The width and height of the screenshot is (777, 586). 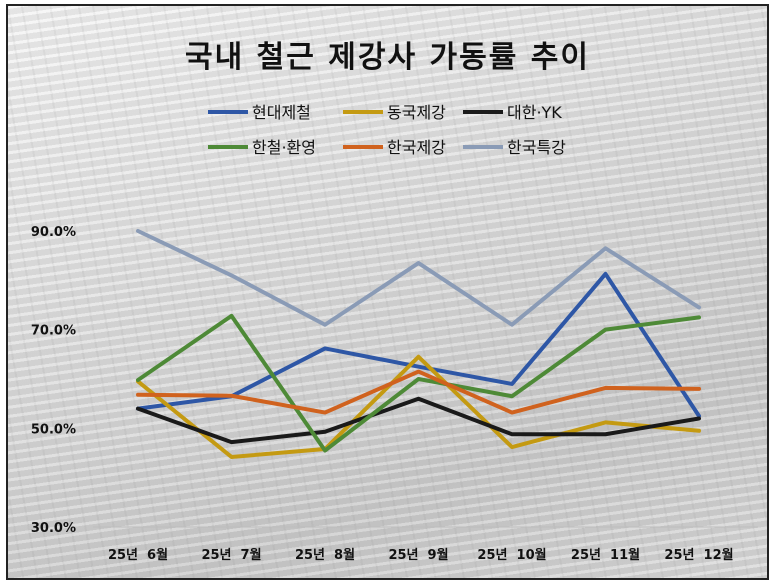 What do you see at coordinates (284, 147) in the screenshot?
I see `legend-label: 한철·환영` at bounding box center [284, 147].